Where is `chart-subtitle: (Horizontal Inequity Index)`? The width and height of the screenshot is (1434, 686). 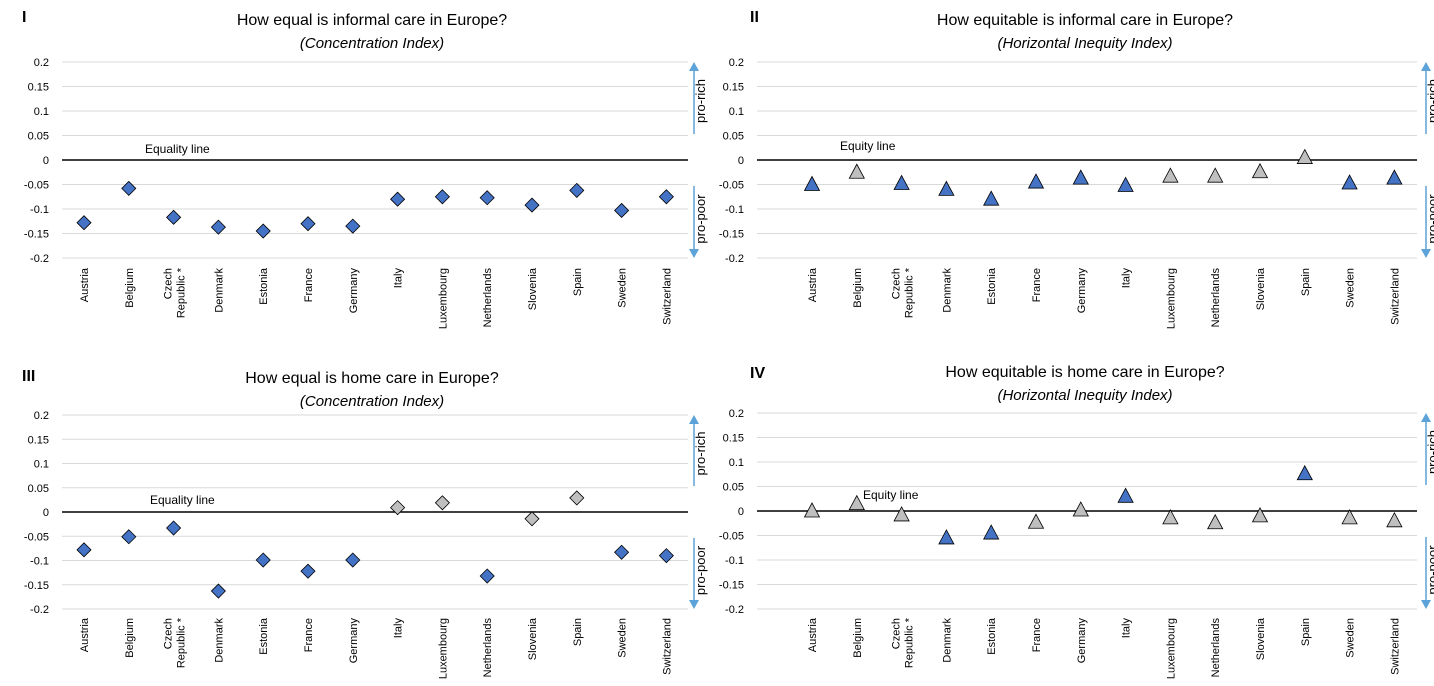 chart-subtitle: (Horizontal Inequity Index) is located at coordinates (1084, 43).